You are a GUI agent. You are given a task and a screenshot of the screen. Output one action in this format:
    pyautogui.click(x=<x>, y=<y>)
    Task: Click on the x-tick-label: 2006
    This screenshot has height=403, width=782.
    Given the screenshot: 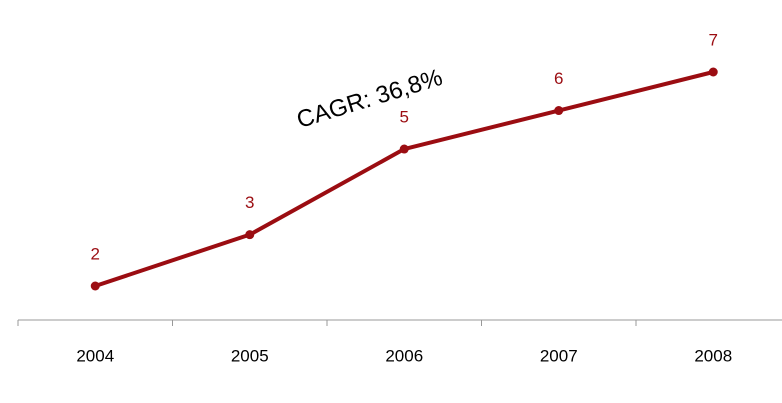 What is the action you would take?
    pyautogui.click(x=404, y=355)
    